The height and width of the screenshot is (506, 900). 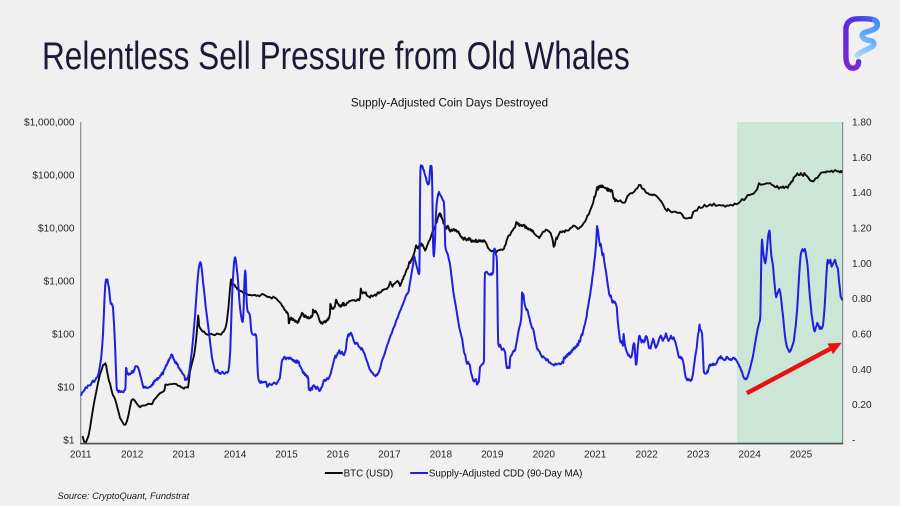 I want to click on svg-text: 2018, so click(x=441, y=455).